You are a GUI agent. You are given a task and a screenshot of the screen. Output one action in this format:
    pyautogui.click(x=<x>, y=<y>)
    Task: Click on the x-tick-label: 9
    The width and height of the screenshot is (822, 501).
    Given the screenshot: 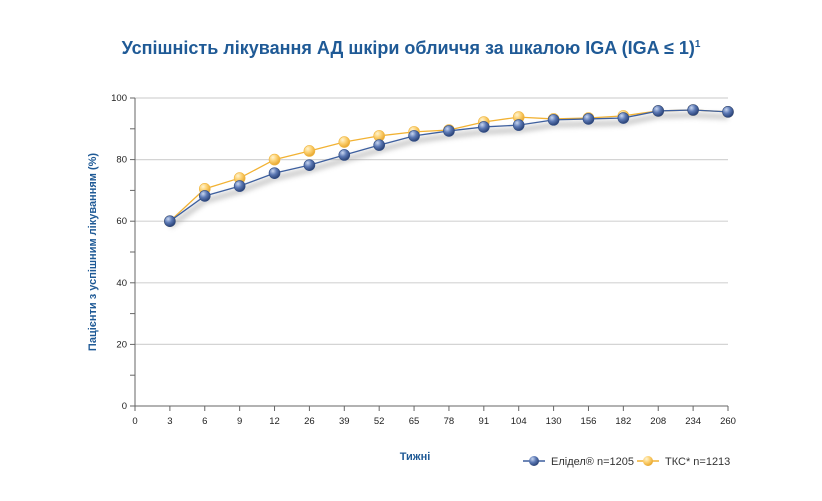 What is the action you would take?
    pyautogui.click(x=239, y=421)
    